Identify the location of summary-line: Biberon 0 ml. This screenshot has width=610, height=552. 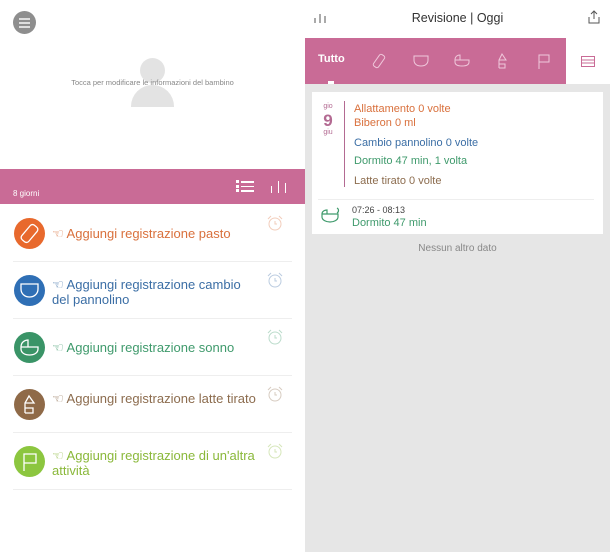
(385, 123).